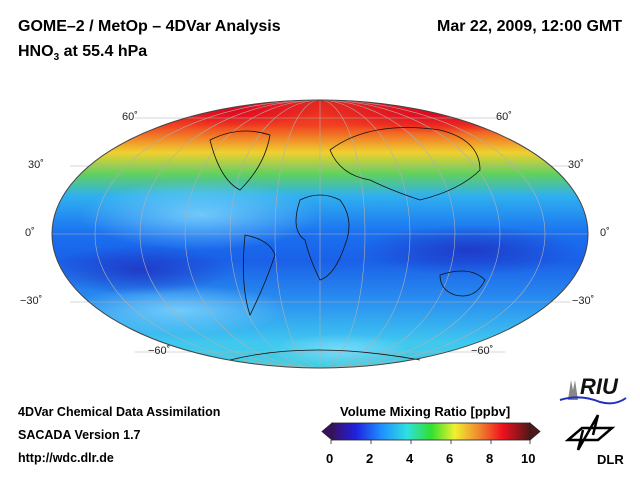 This screenshot has height=480, width=640. What do you see at coordinates (103, 51) in the screenshot?
I see `species-level: at 55.4 hPa` at bounding box center [103, 51].